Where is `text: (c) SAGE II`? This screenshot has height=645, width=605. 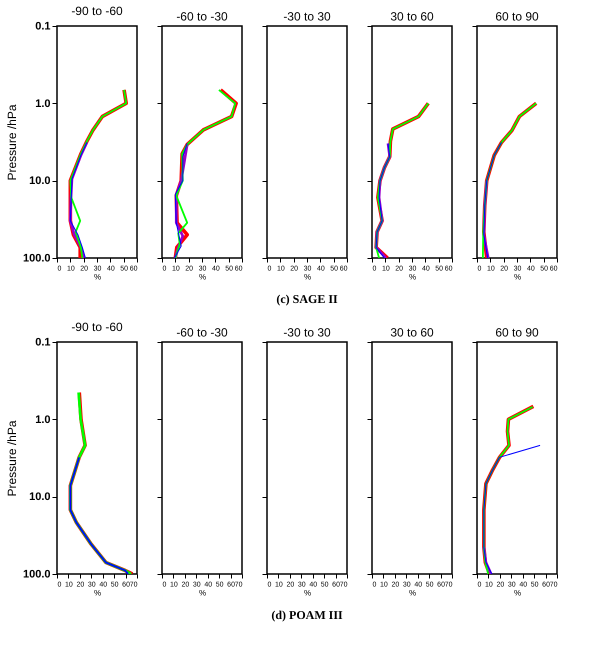 text: (c) SAGE II is located at coordinates (307, 299).